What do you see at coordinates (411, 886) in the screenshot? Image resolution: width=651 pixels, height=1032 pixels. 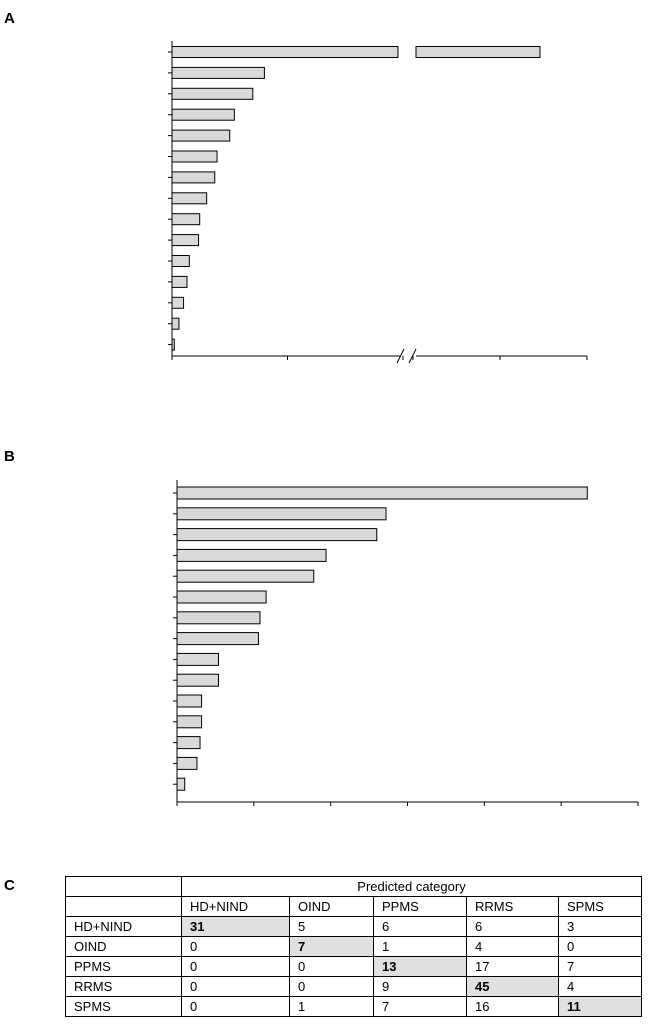 I see `table-title-cell: Predicted category` at bounding box center [411, 886].